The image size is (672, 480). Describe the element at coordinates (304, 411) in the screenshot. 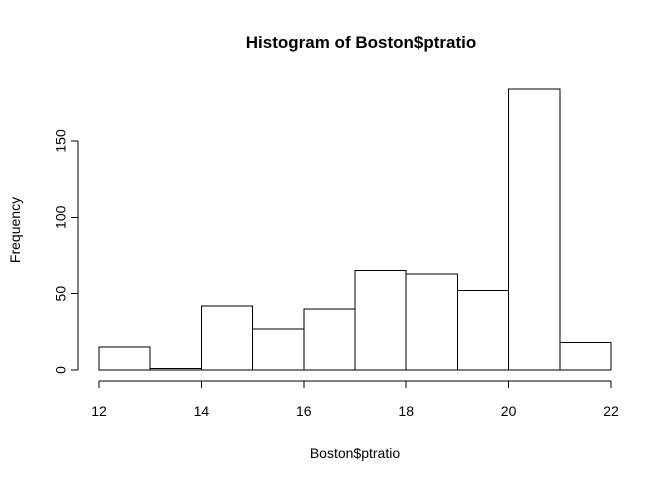

I see `x-tick-label-16: 16` at that location.